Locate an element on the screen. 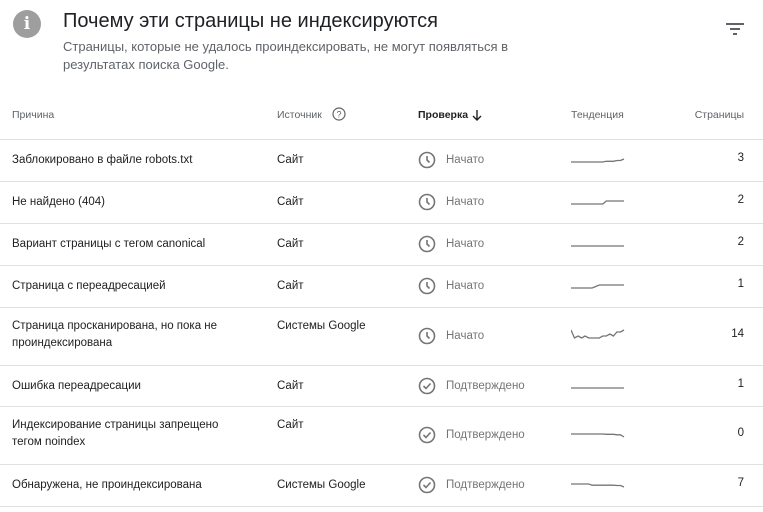 The image size is (763, 512). reason-text: Заблокировано в файле robots.txt is located at coordinates (102, 160).